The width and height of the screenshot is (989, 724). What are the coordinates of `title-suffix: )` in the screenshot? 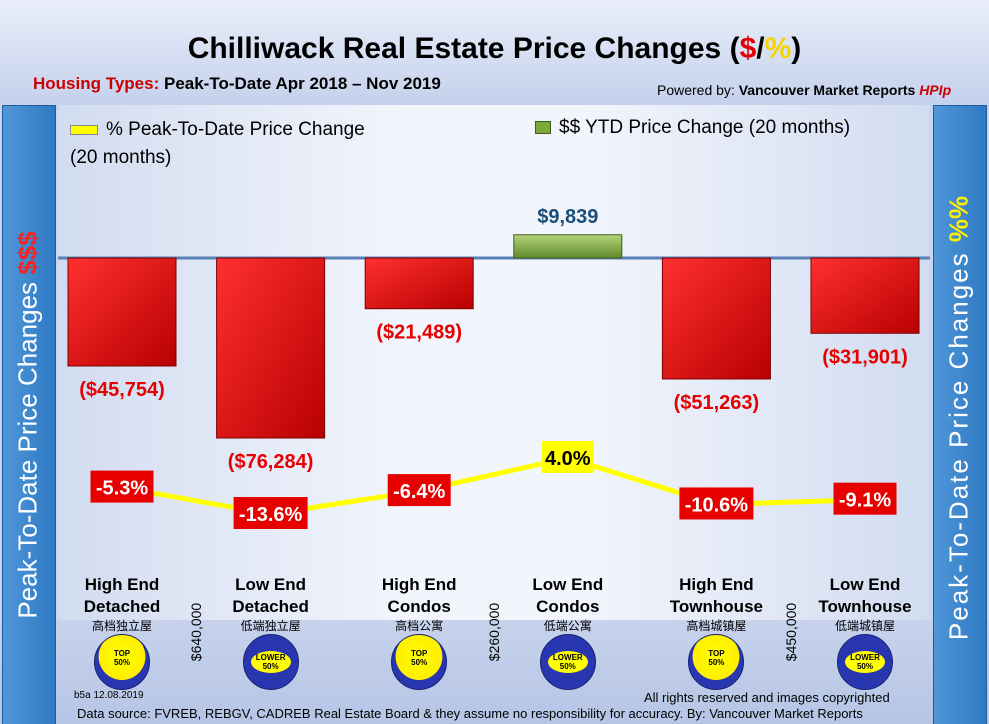 It's located at (796, 48).